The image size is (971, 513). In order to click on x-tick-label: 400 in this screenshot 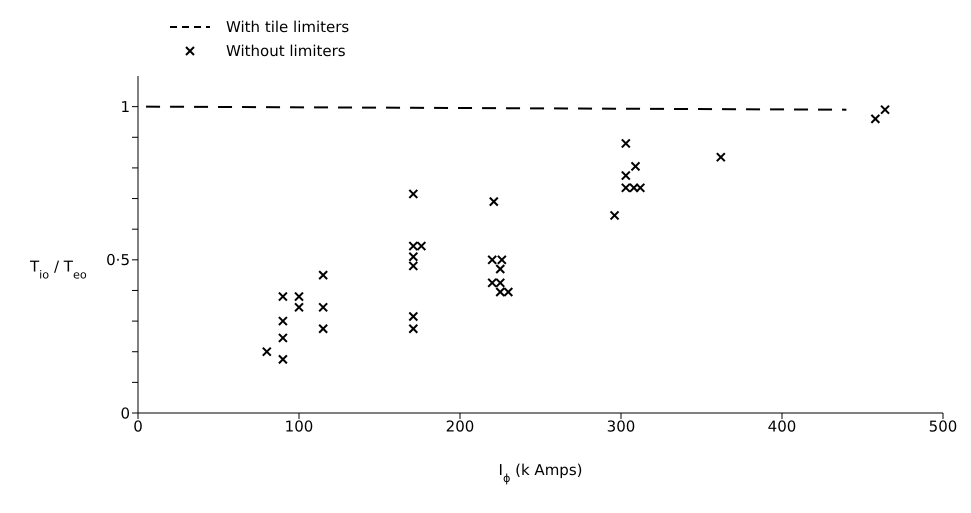, I will do `click(782, 427)`.